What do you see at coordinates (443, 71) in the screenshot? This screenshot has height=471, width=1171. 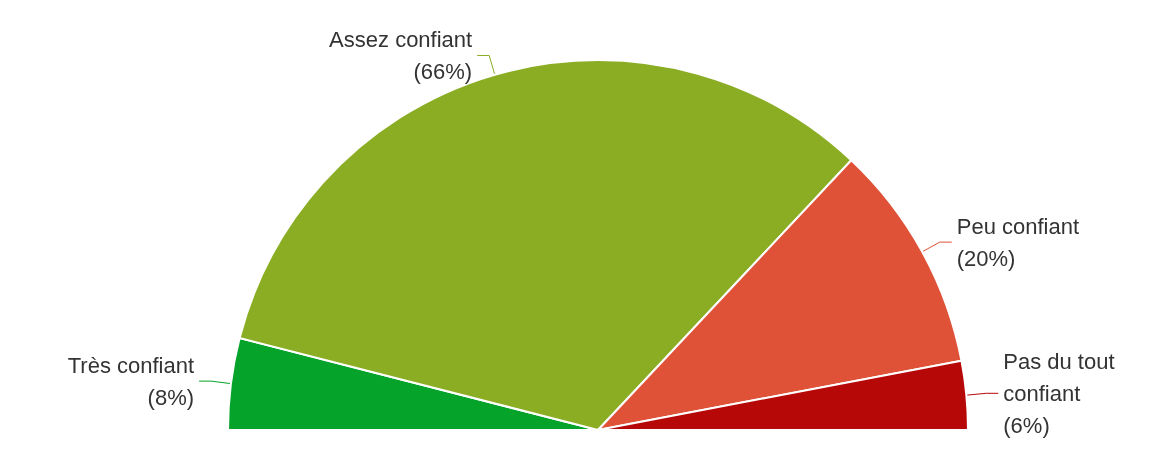 I see `data-label: (66%)` at bounding box center [443, 71].